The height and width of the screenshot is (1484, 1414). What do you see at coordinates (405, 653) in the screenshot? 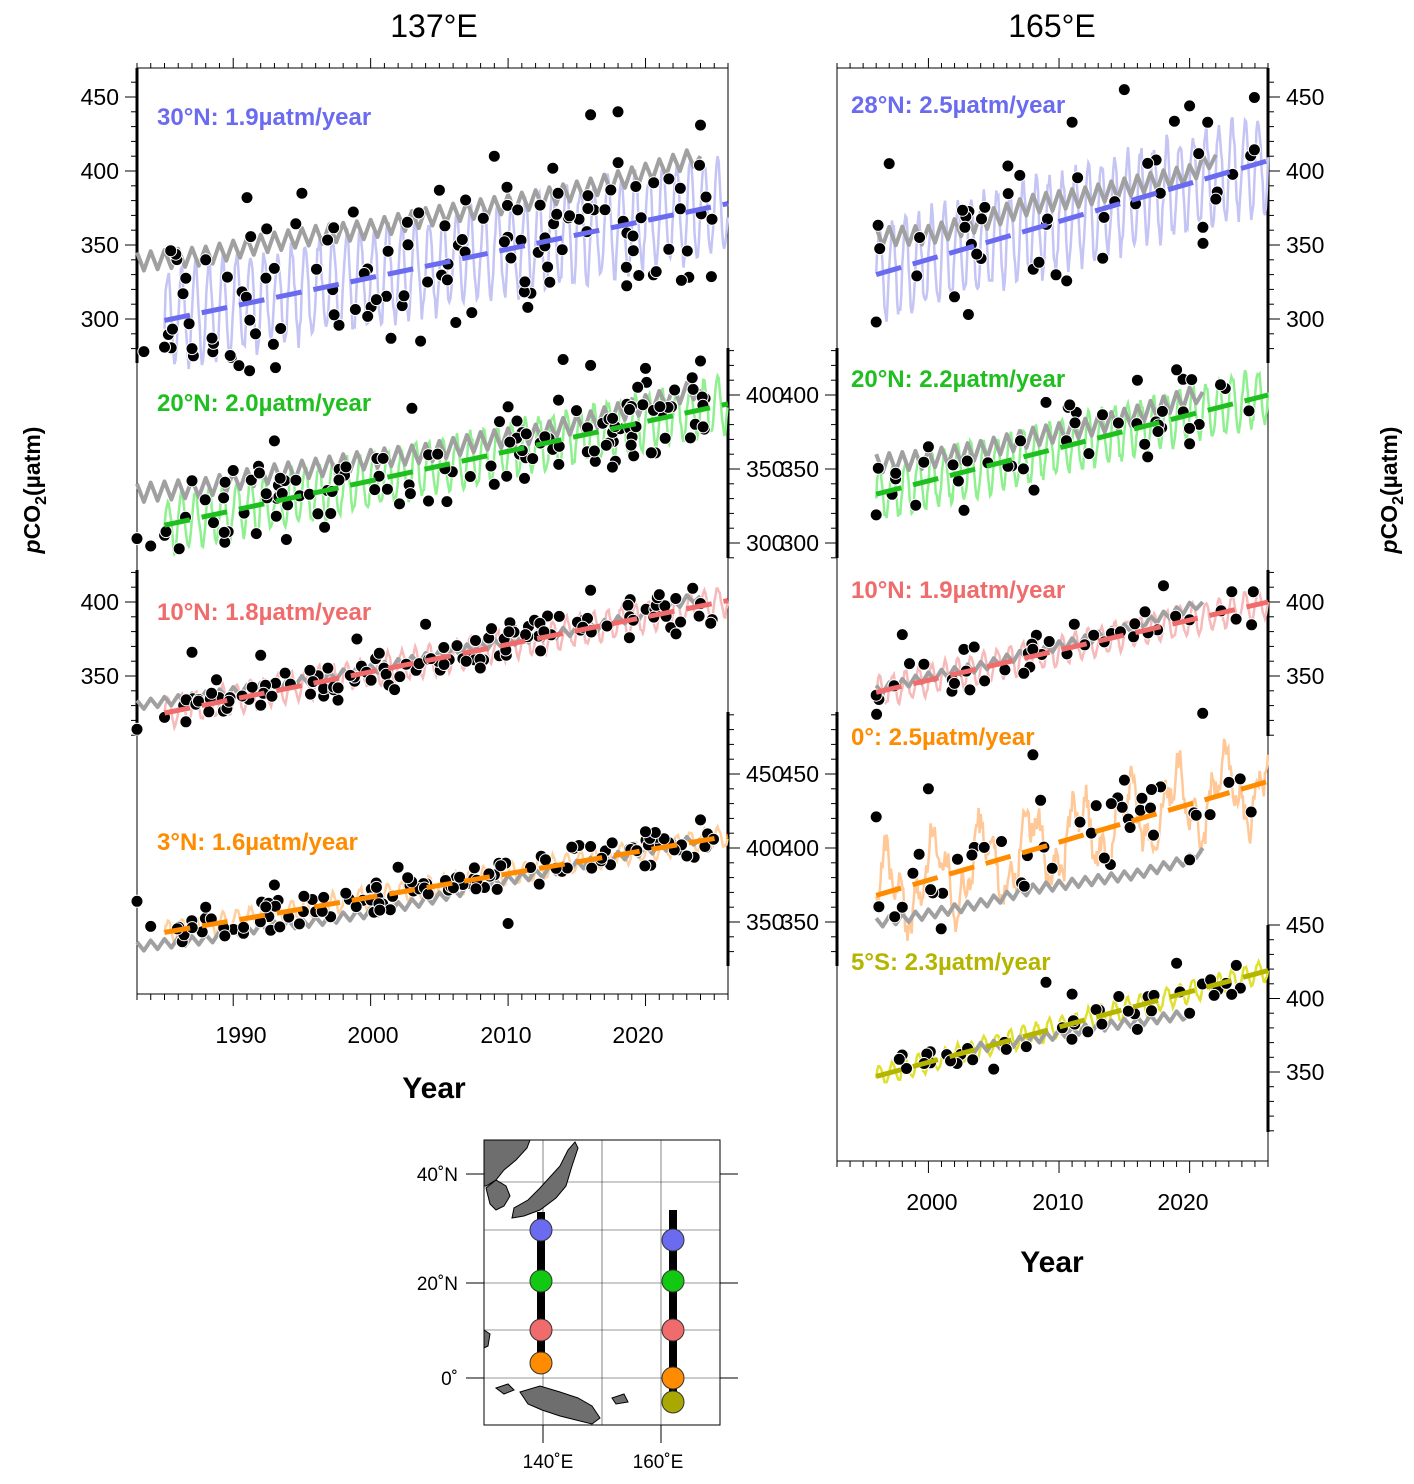
I see `panel-137E-10N: 350 400 10°N: 1.8µatm/year` at bounding box center [405, 653].